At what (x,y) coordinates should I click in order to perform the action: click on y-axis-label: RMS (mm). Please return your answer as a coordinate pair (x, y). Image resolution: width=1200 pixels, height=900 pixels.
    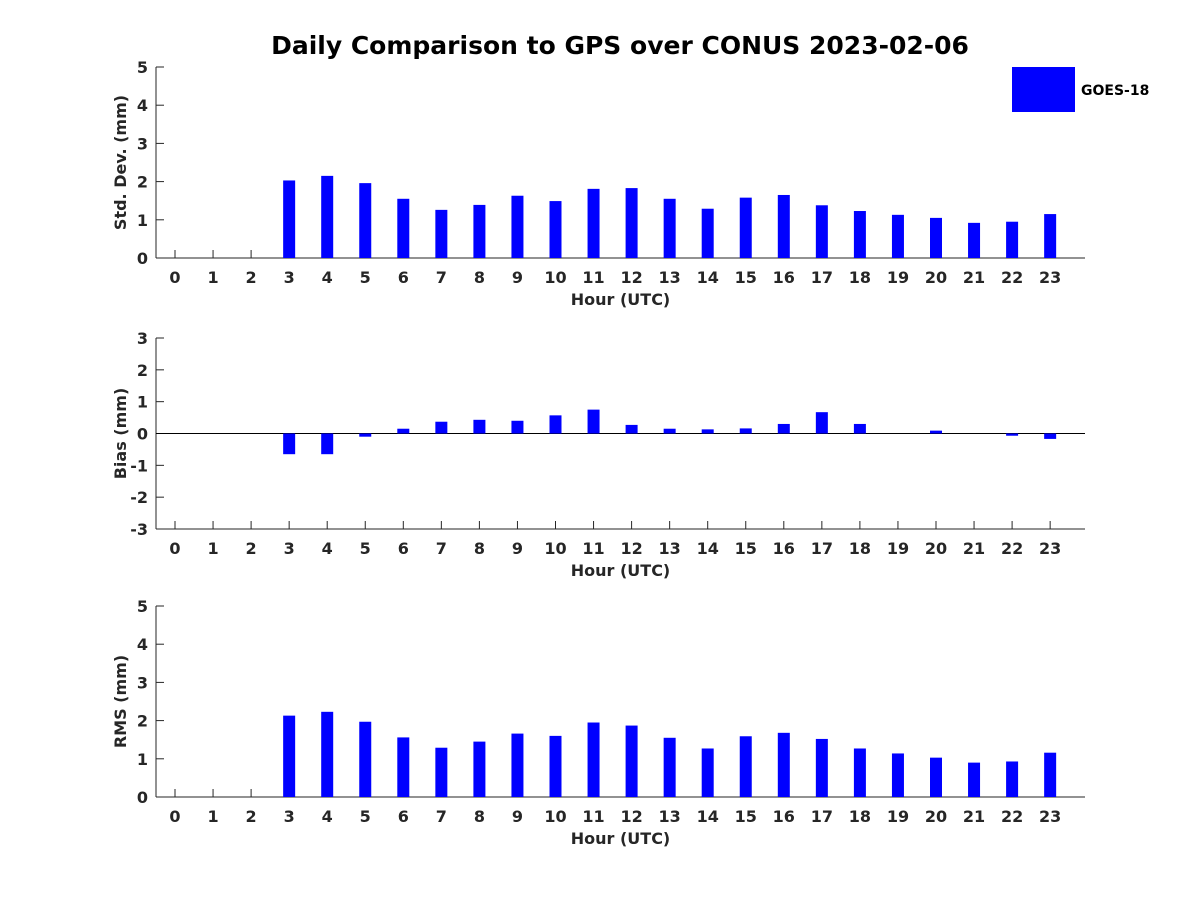
    Looking at the image, I should click on (120, 701).